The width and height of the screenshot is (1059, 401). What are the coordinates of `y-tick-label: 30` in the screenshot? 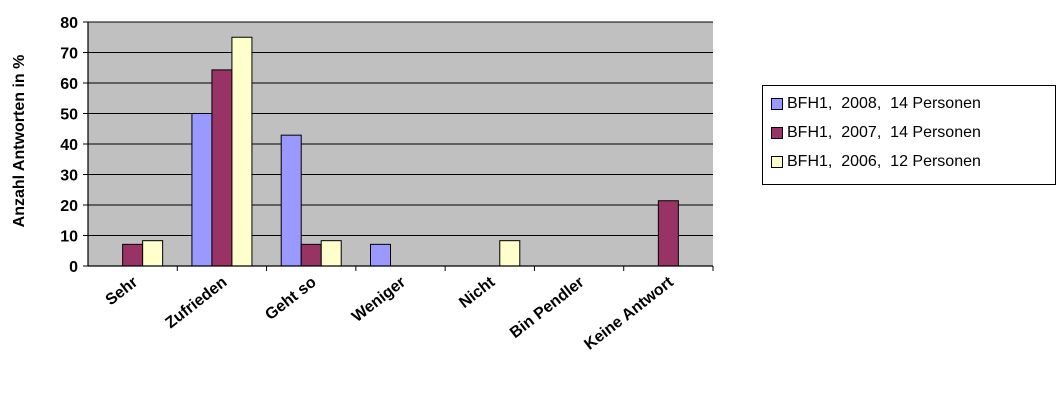 It's located at (69, 176).